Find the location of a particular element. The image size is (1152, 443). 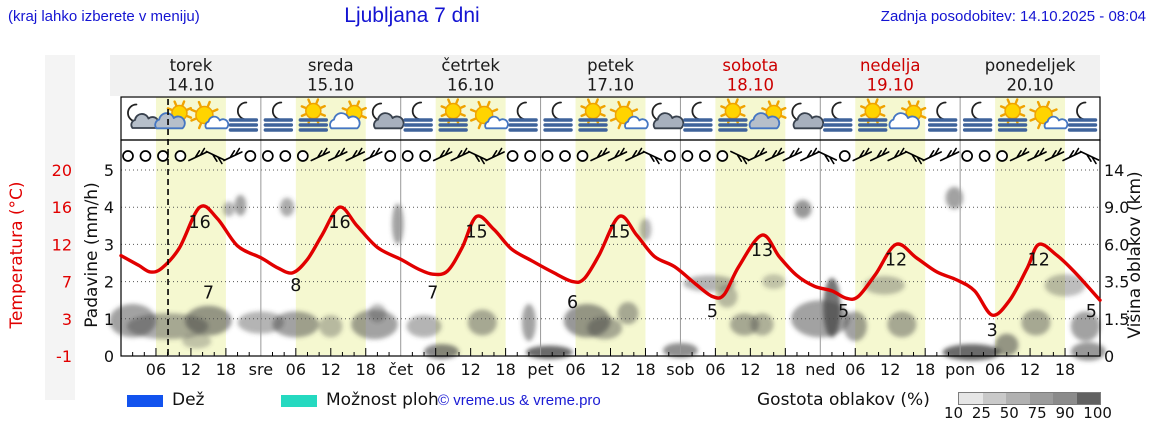

temp-axis-tick: -1 is located at coordinates (64, 356).